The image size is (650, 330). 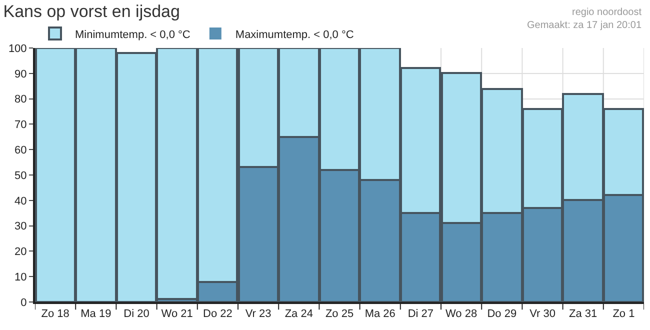 I want to click on y-tick-label: 10, so click(x=20, y=277).